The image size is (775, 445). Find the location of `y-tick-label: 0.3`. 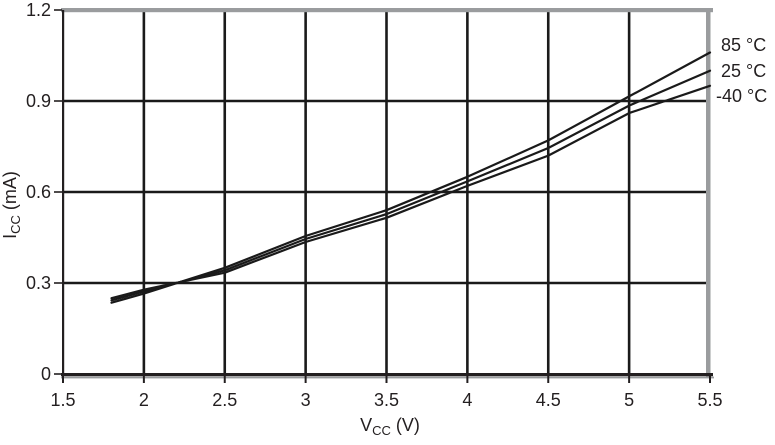

y-tick-label: 0.3 is located at coordinates (38, 283).